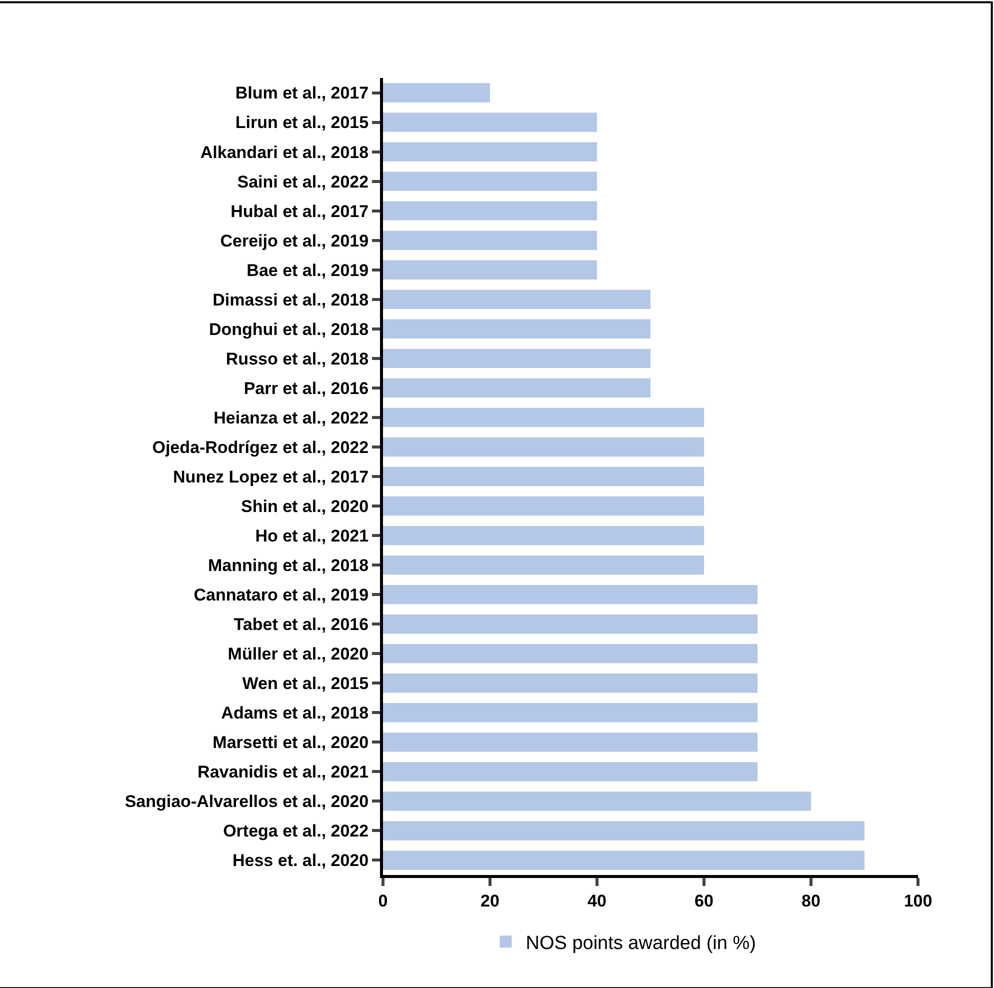 Image resolution: width=994 pixels, height=988 pixels. Describe the element at coordinates (312, 536) in the screenshot. I see `y-tick-label: Ho et al., 2021` at that location.